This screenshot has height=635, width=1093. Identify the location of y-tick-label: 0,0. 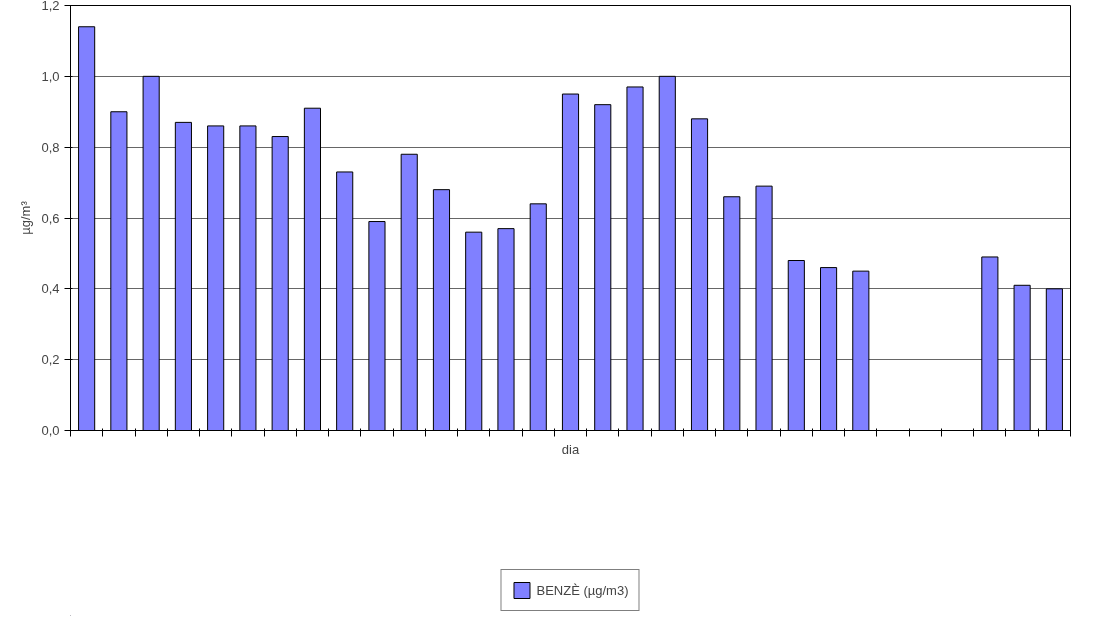
(50, 430).